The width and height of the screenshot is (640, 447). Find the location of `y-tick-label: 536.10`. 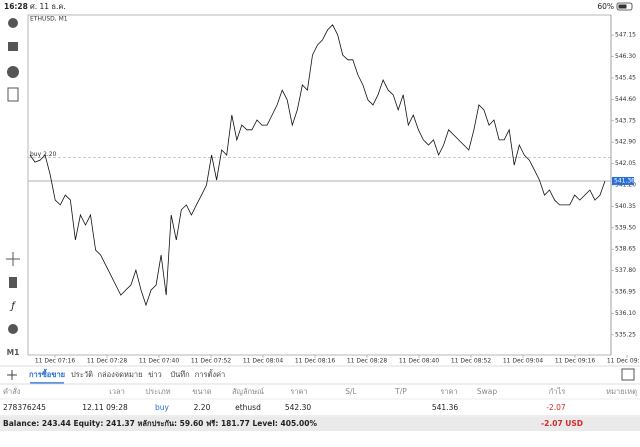

y-tick-label: 536.10 is located at coordinates (625, 313).